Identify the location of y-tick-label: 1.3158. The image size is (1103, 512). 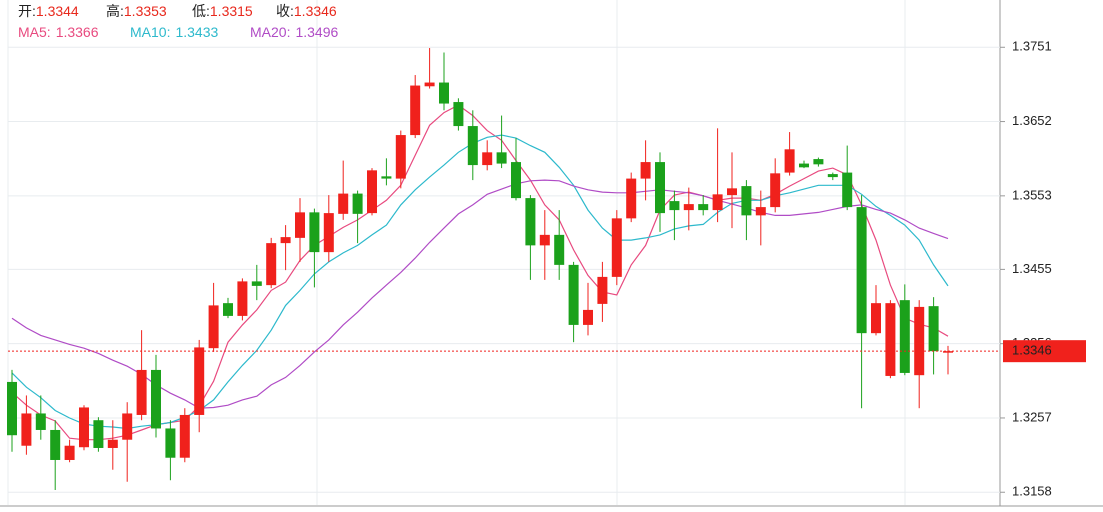
(1032, 491).